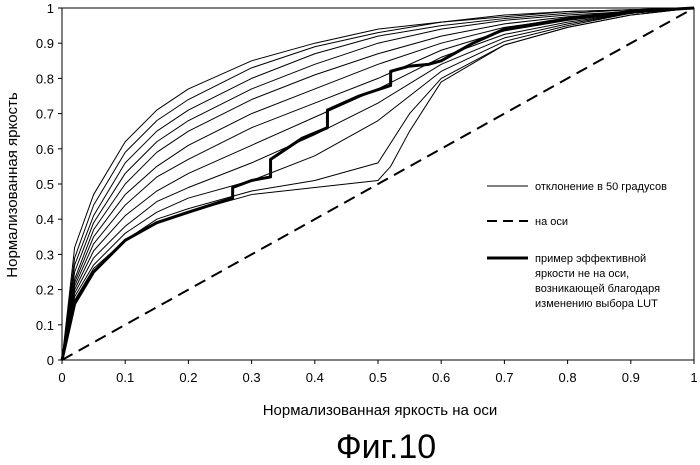  What do you see at coordinates (568, 377) in the screenshot?
I see `x-tick-label: 0.8` at bounding box center [568, 377].